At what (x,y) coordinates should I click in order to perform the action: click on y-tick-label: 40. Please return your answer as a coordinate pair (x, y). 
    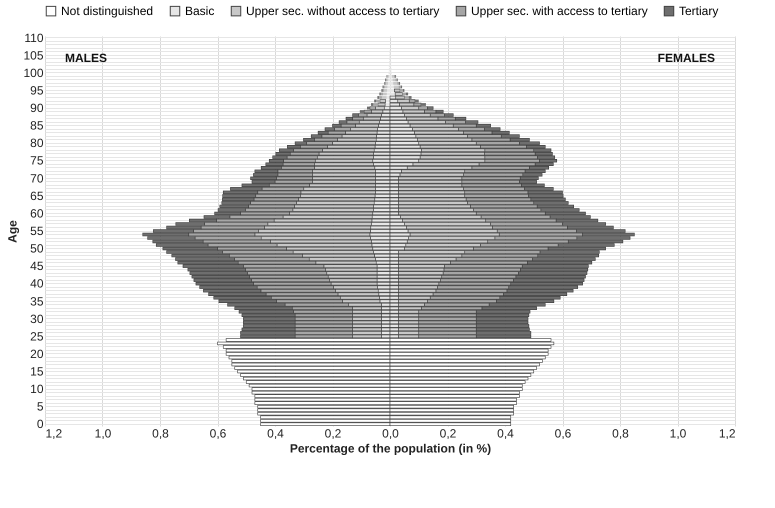
    Looking at the image, I should click on (37, 283).